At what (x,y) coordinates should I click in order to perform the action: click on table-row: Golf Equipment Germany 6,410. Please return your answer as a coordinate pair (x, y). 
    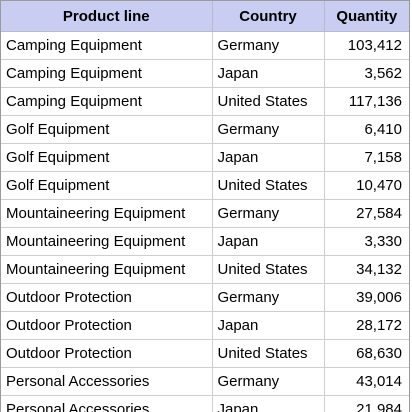
    Looking at the image, I should click on (205, 129).